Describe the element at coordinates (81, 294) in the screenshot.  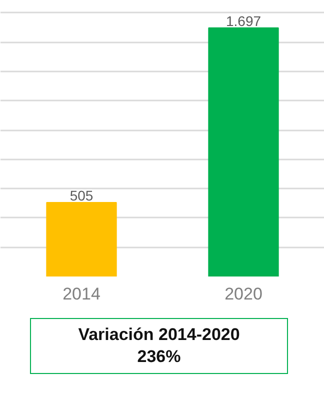
I see `x-tick-label: 2014` at that location.